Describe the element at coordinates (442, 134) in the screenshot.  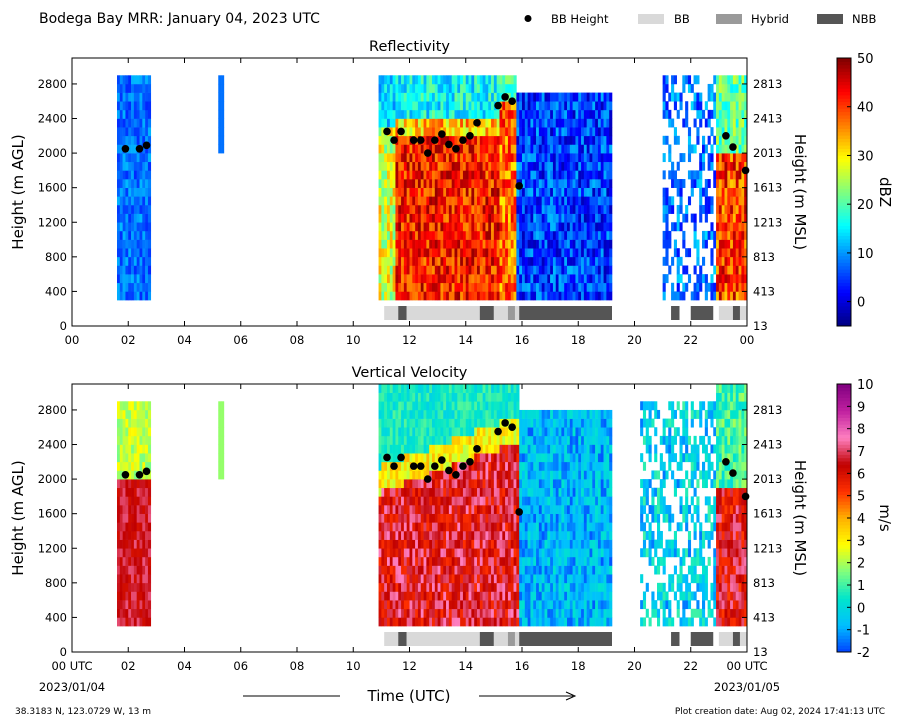
I see `bb-height-point` at that location.